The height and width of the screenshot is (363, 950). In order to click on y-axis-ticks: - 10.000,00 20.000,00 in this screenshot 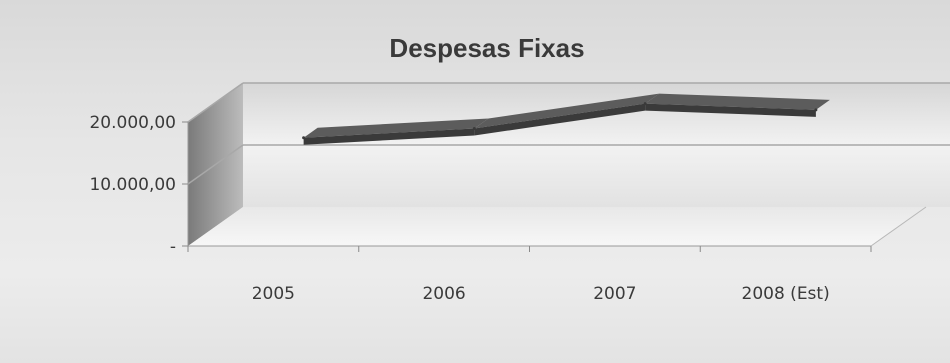, I will do `click(138, 185)`.